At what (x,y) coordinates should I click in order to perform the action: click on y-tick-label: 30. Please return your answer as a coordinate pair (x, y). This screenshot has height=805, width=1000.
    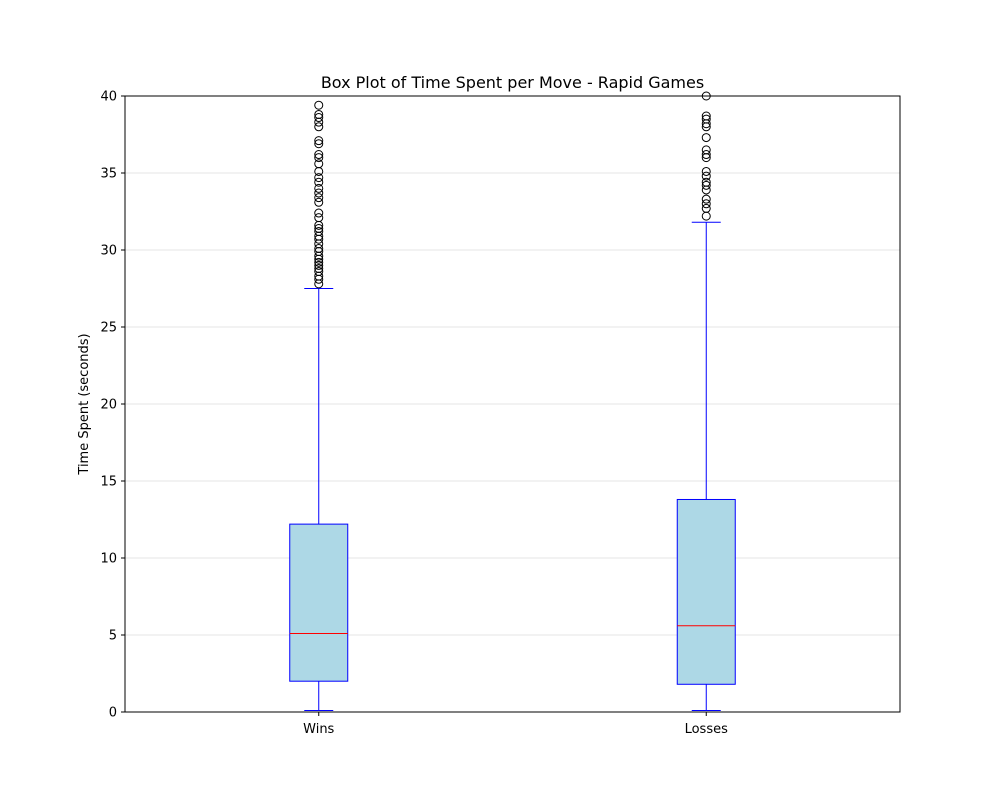
    Looking at the image, I should click on (108, 251).